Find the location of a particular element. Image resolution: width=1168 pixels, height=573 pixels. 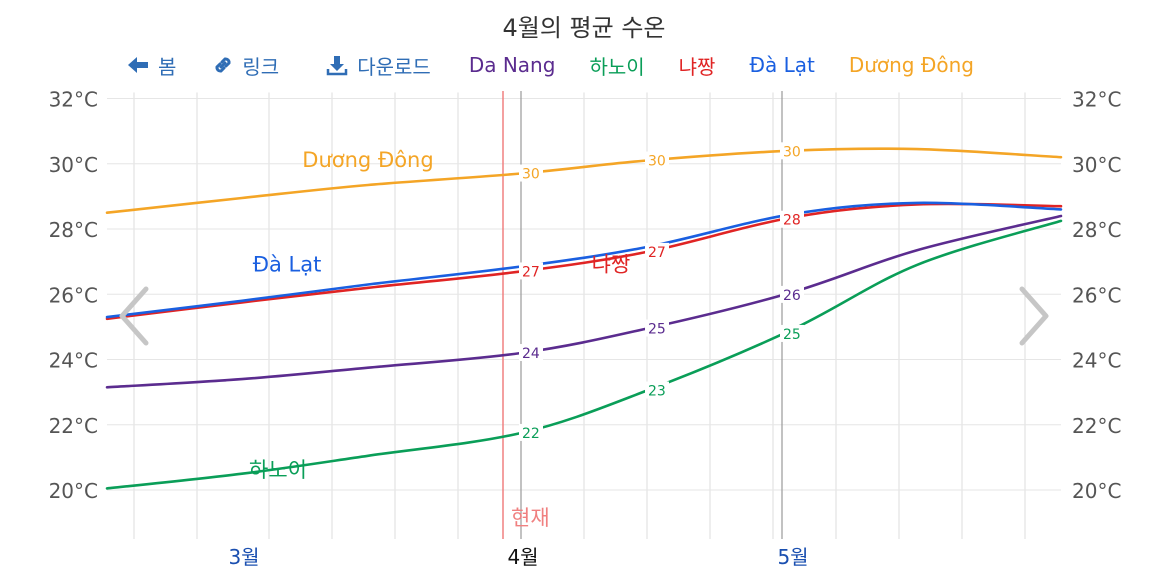

link-icon is located at coordinates (223, 65).